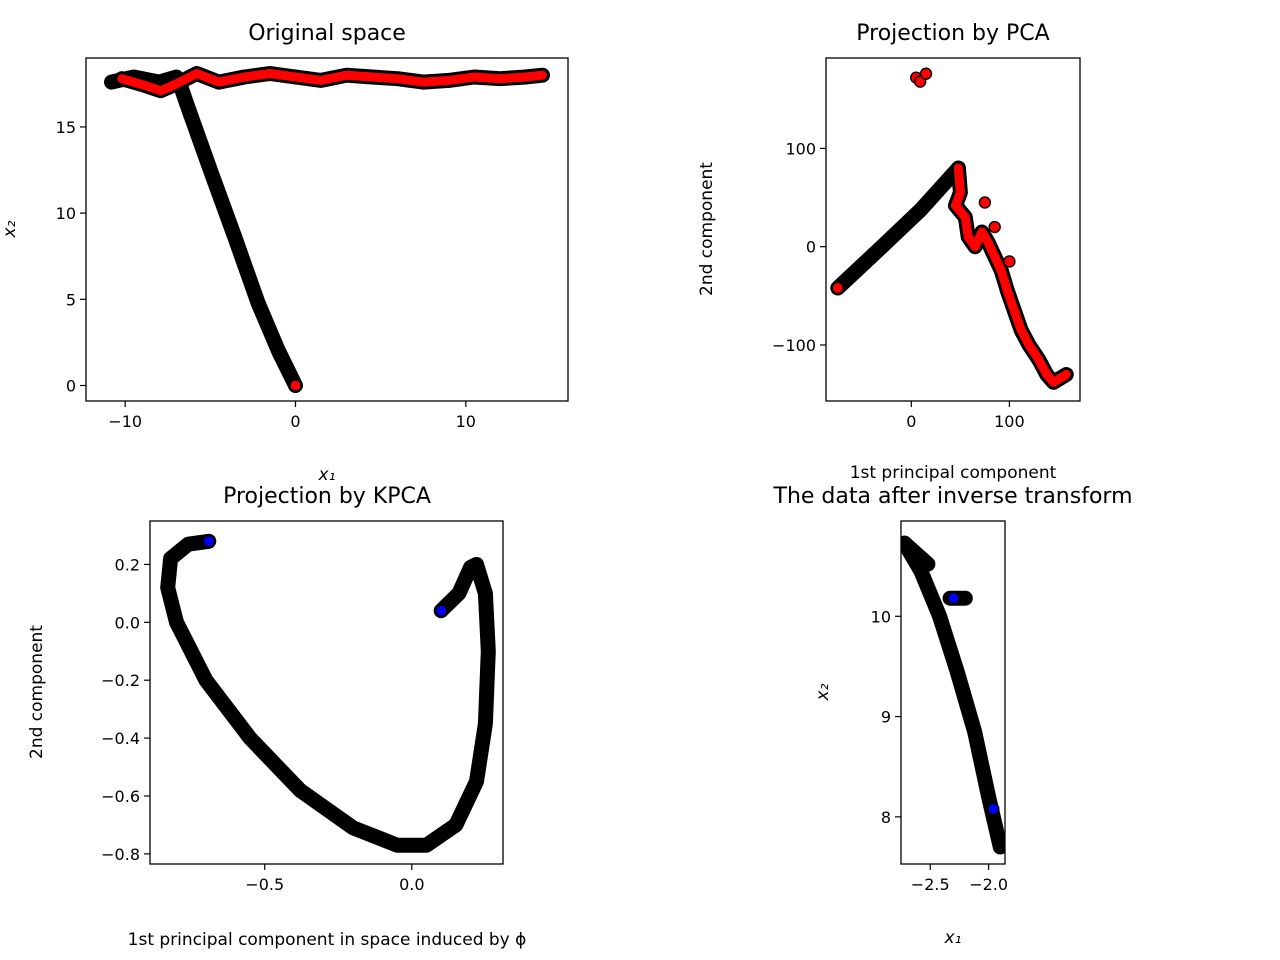 The image size is (1280, 960). What do you see at coordinates (800, 148) in the screenshot?
I see `y-tick-label: 100` at bounding box center [800, 148].